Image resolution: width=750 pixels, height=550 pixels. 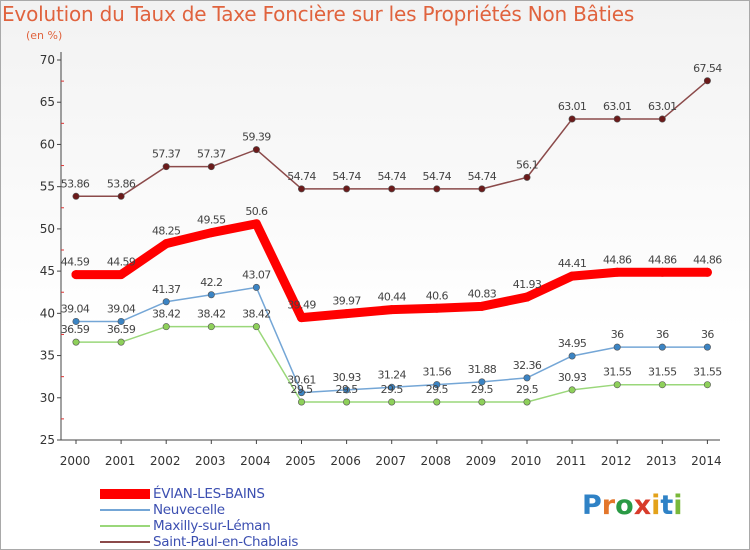 What do you see at coordinates (617, 106) in the screenshot?
I see `data-label: 63.01` at bounding box center [617, 106].